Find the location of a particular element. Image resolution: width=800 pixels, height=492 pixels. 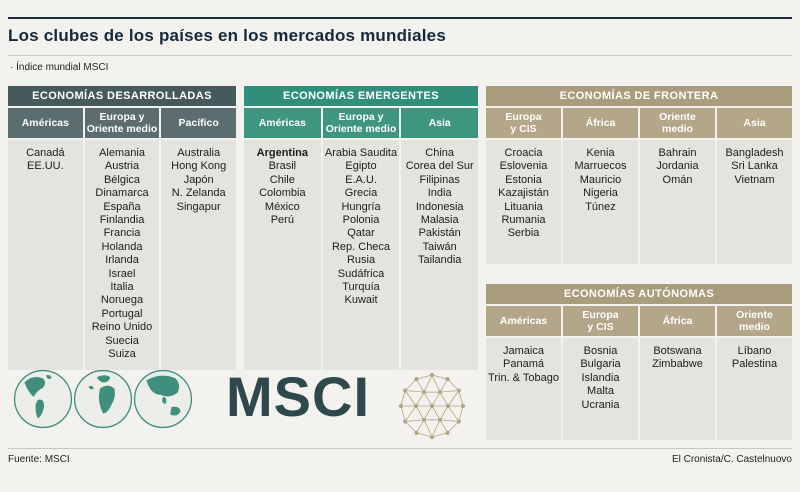

country-label: Turquía is located at coordinates (361, 287).